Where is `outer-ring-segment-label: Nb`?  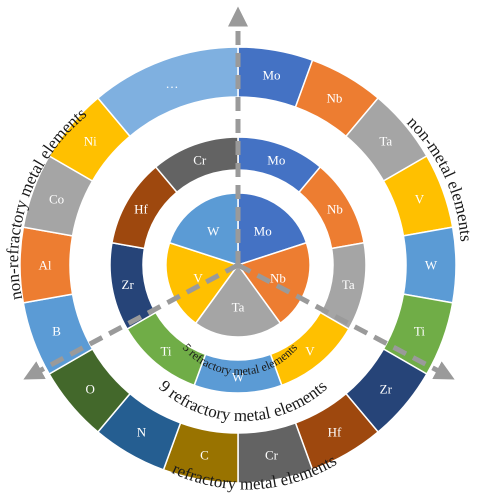 outer-ring-segment-label: Nb is located at coordinates (335, 97).